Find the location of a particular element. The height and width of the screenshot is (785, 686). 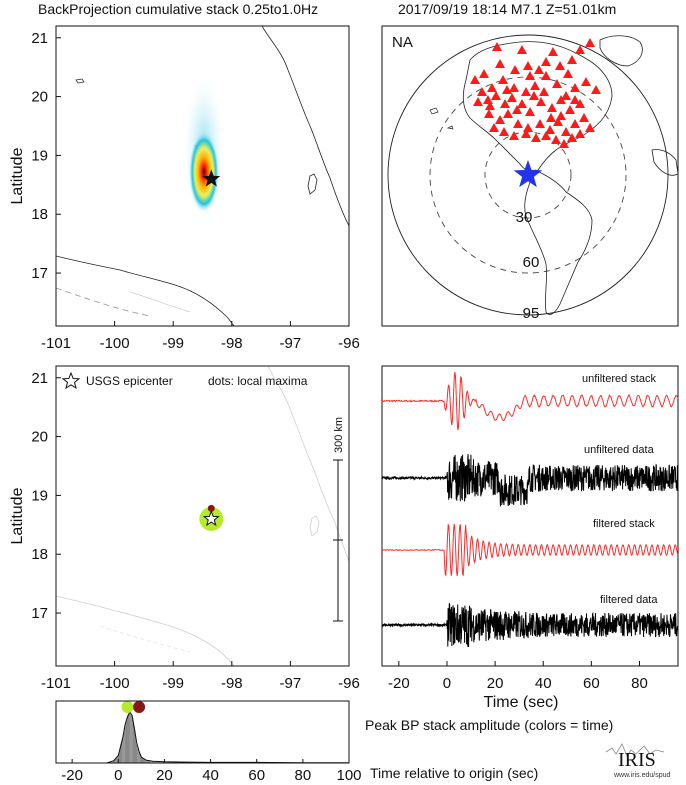

peak-amplitude-hatching is located at coordinates (131, 737).